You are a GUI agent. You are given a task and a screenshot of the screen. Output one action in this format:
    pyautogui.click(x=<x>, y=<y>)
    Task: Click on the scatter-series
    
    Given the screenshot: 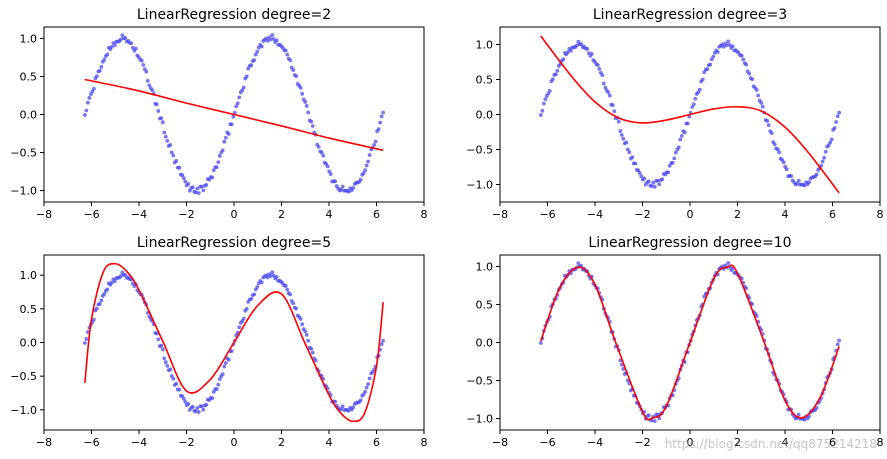 What is the action you would take?
    pyautogui.click(x=234, y=114)
    